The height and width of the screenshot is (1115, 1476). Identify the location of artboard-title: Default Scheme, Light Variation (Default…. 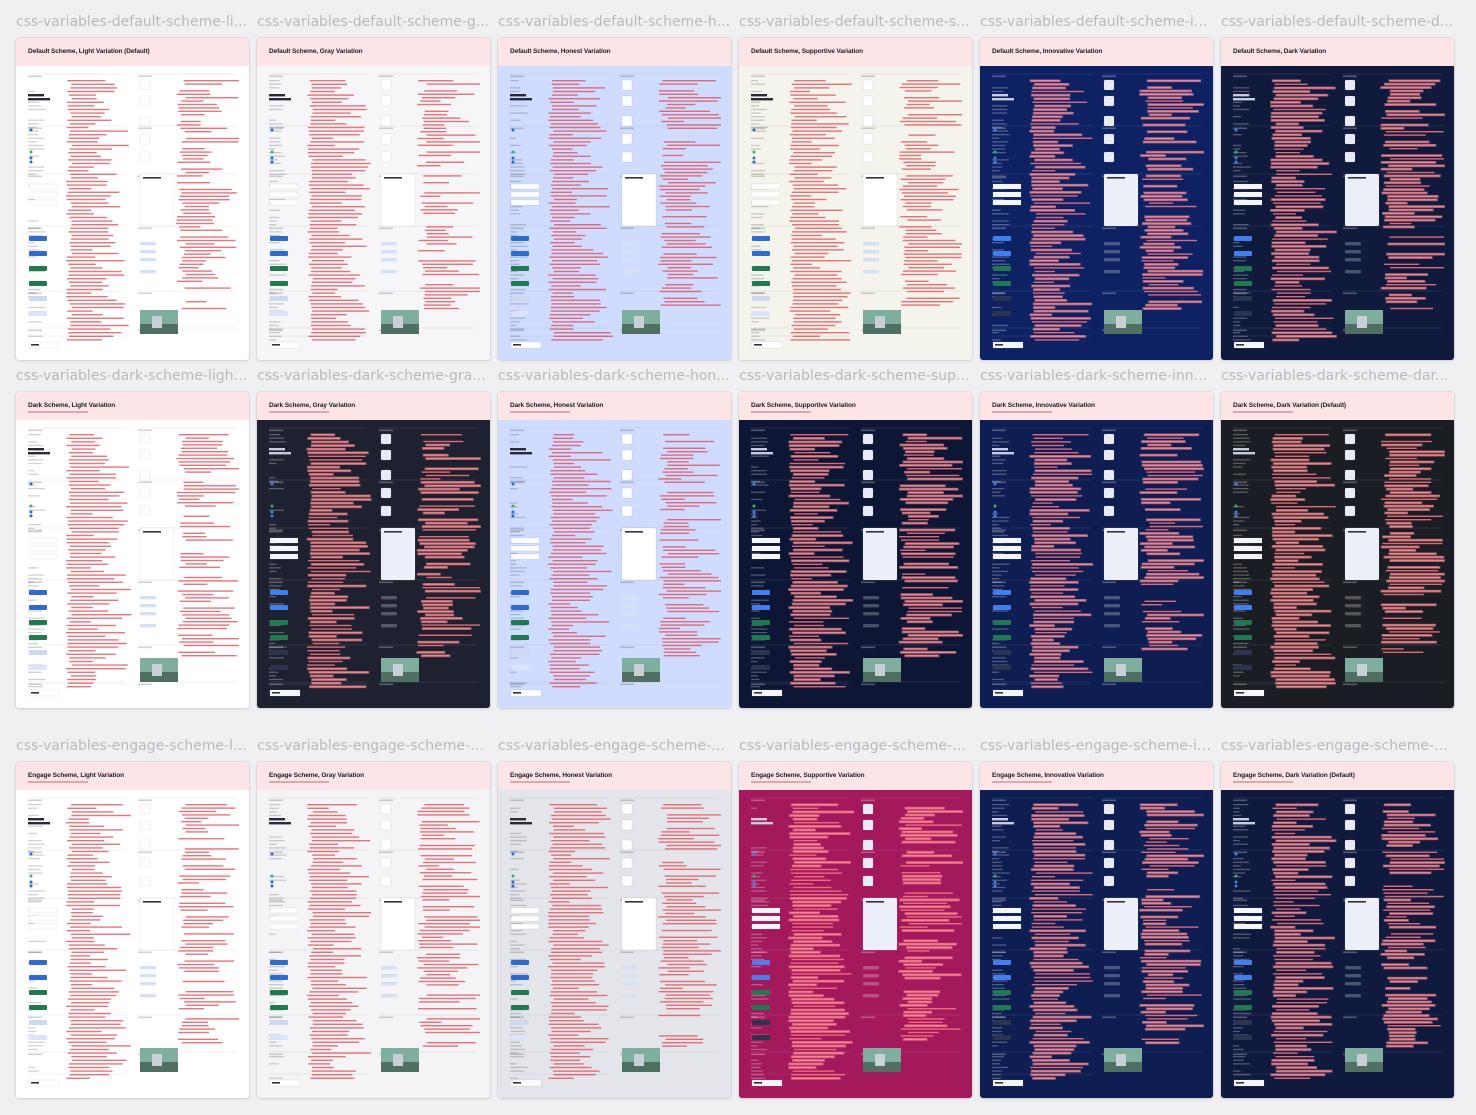
(89, 51).